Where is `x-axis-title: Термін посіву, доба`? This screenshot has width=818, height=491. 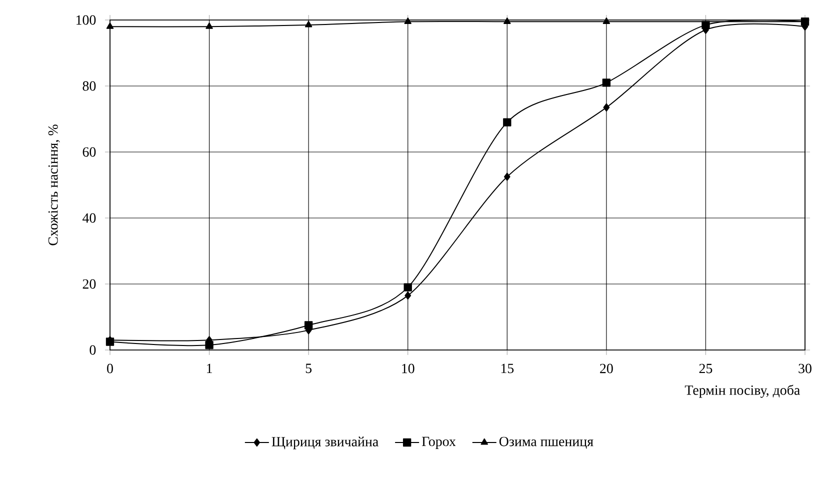
x-axis-title: Термін посіву, доба is located at coordinates (742, 391).